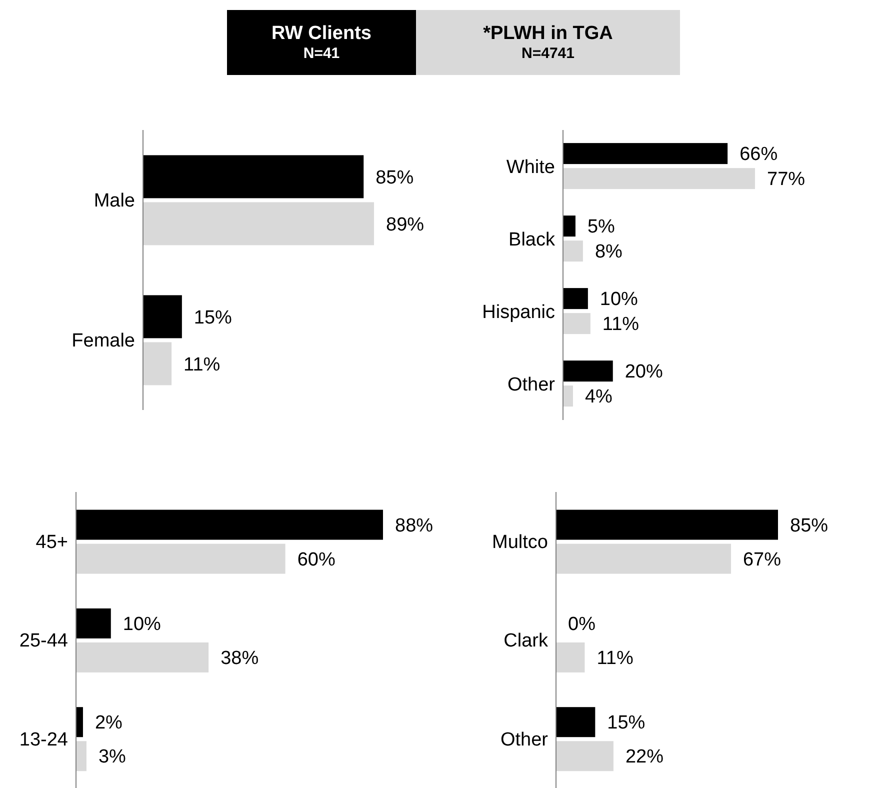 The image size is (888, 788). What do you see at coordinates (52, 543) in the screenshot?
I see `y-tick-label: 45+` at bounding box center [52, 543].